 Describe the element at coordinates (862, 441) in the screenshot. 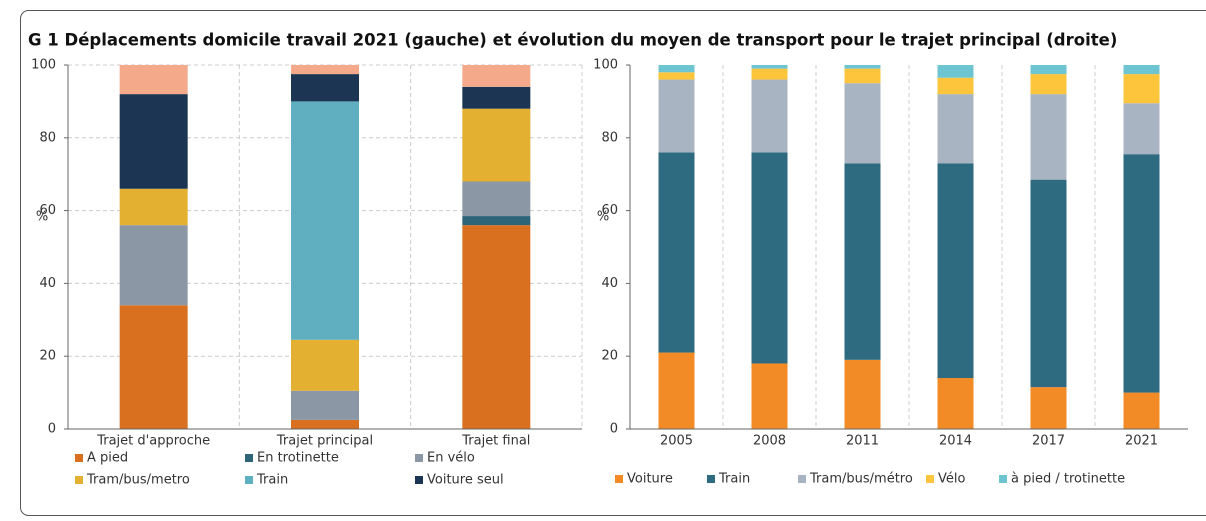

I see `x-tick-label: 2011` at that location.